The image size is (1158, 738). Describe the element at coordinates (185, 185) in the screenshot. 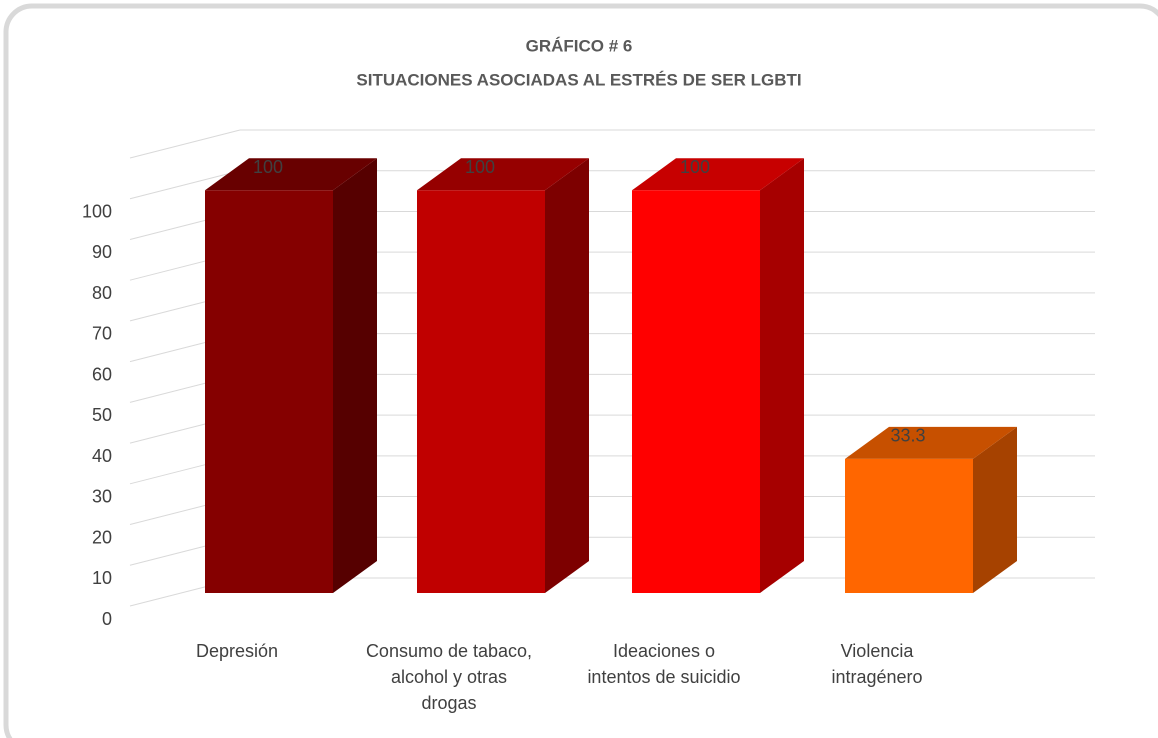

I see `grid-line-side` at that location.